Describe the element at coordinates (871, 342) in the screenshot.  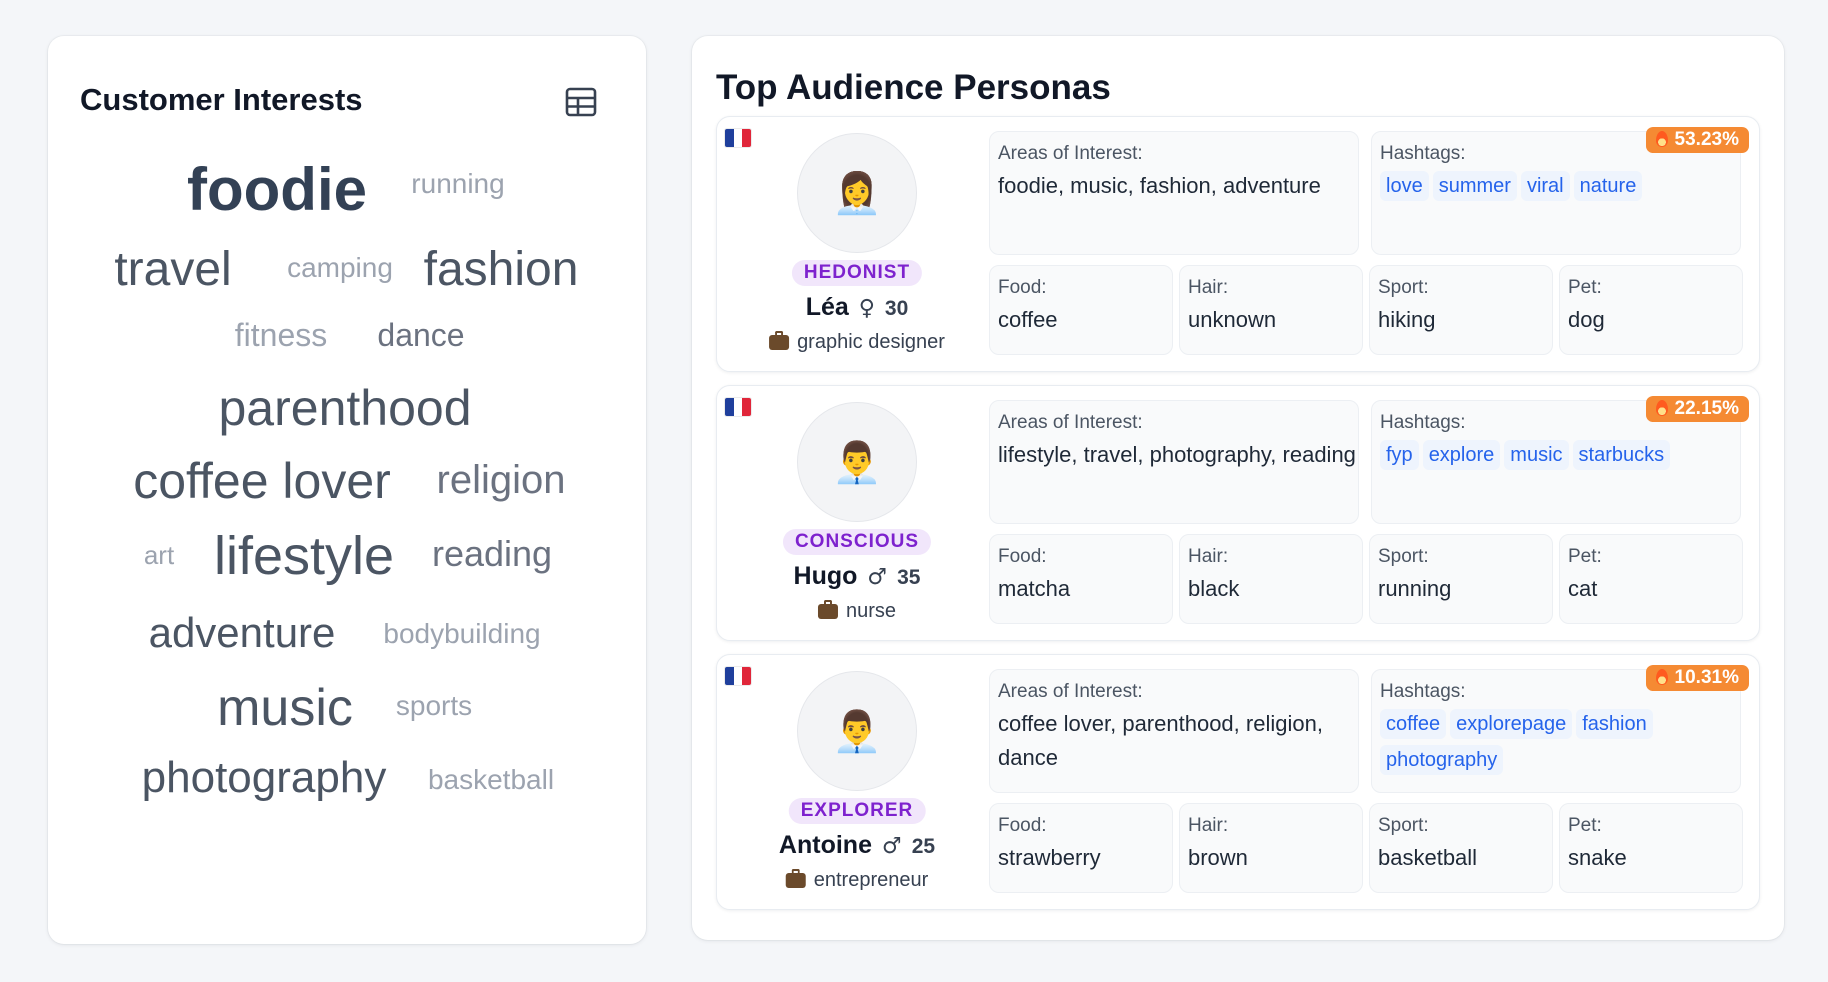
I see `persona-job: graphic designer` at that location.